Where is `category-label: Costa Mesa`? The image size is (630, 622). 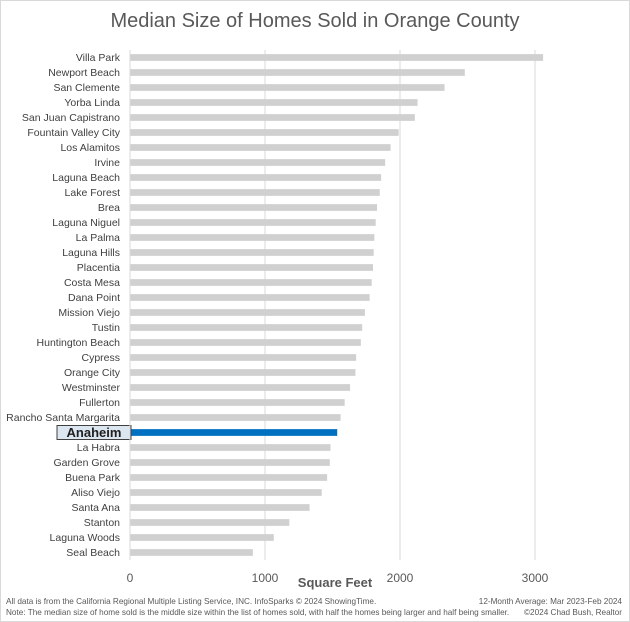
category-label: Costa Mesa is located at coordinates (92, 283).